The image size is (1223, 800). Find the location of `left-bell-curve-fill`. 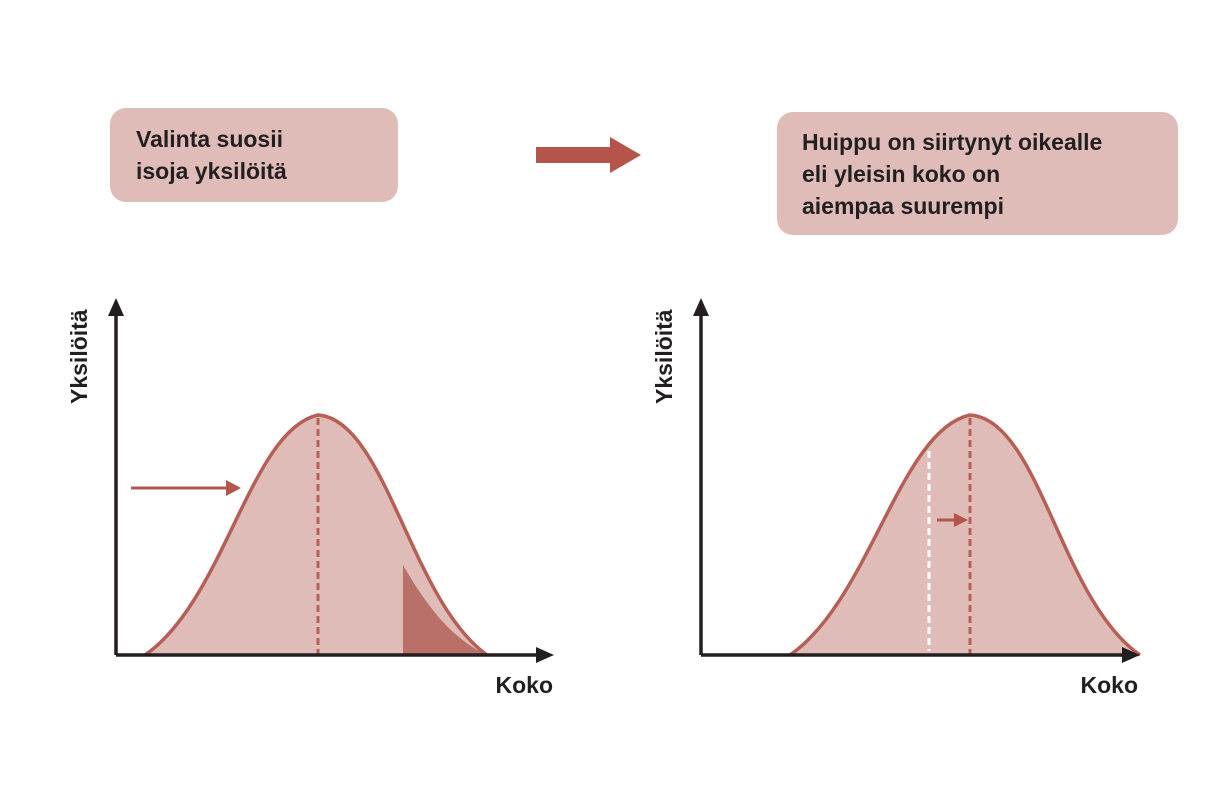

left-bell-curve-fill is located at coordinates (316, 535).